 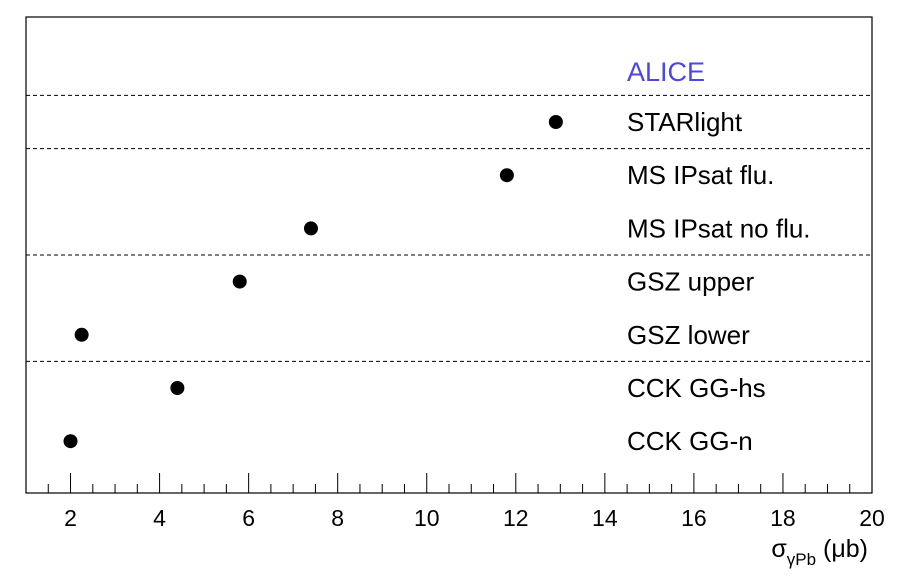 What do you see at coordinates (696, 388) in the screenshot?
I see `row-label: CCK GG-hs` at bounding box center [696, 388].